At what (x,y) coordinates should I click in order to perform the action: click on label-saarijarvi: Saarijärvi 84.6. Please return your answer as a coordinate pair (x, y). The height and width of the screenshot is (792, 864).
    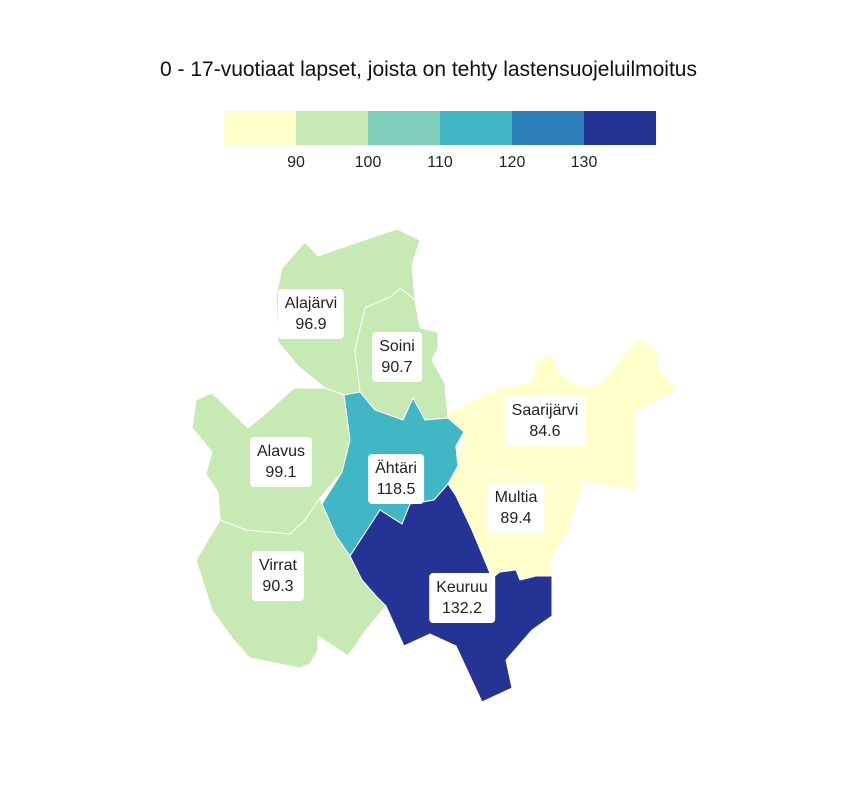
    Looking at the image, I should click on (545, 421).